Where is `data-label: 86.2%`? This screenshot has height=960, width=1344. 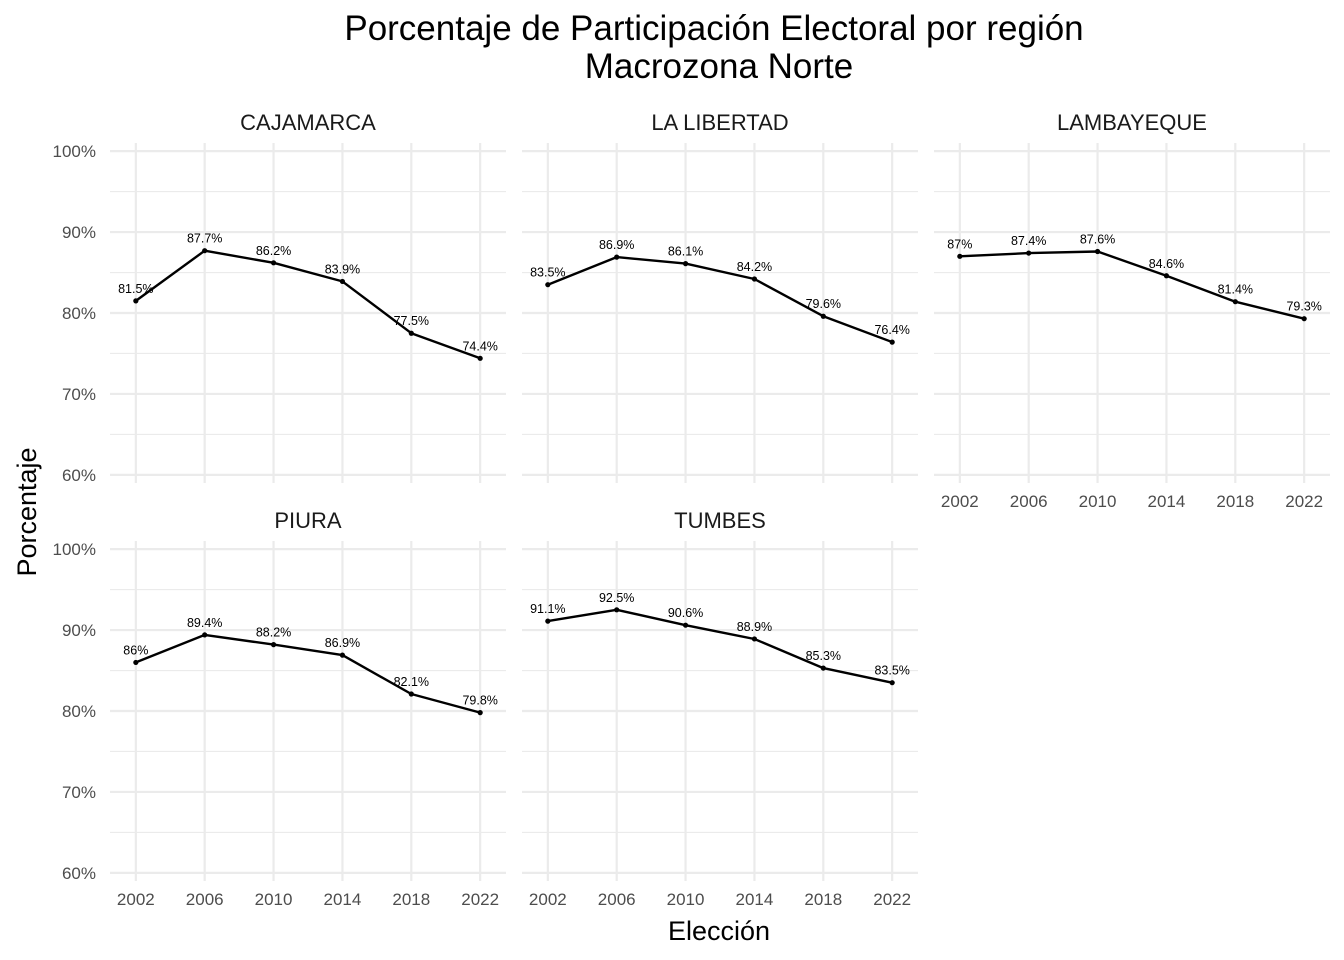 data-label: 86.2% is located at coordinates (273, 251).